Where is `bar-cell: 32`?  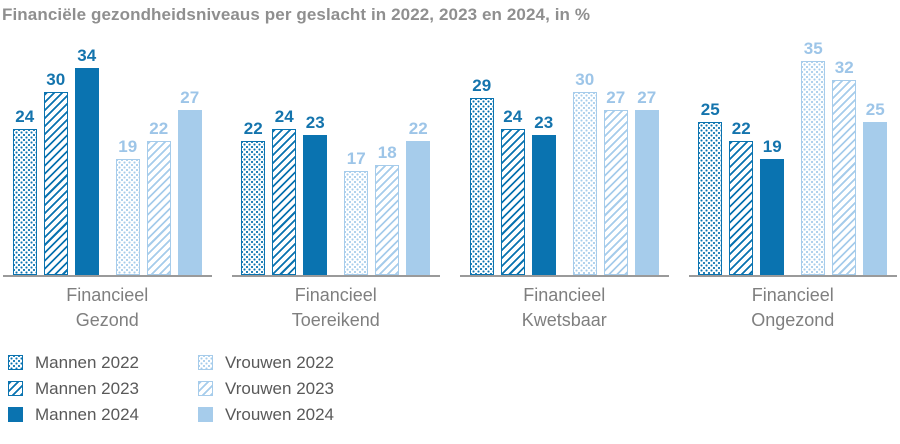
bar-cell: 32 is located at coordinates (844, 167).